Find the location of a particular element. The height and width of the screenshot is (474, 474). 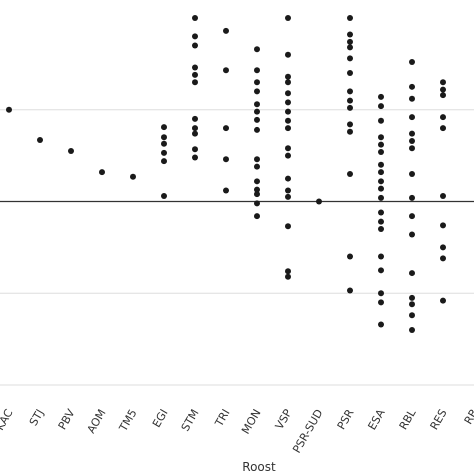

x-tick-label: KAC is located at coordinates (8, 420).